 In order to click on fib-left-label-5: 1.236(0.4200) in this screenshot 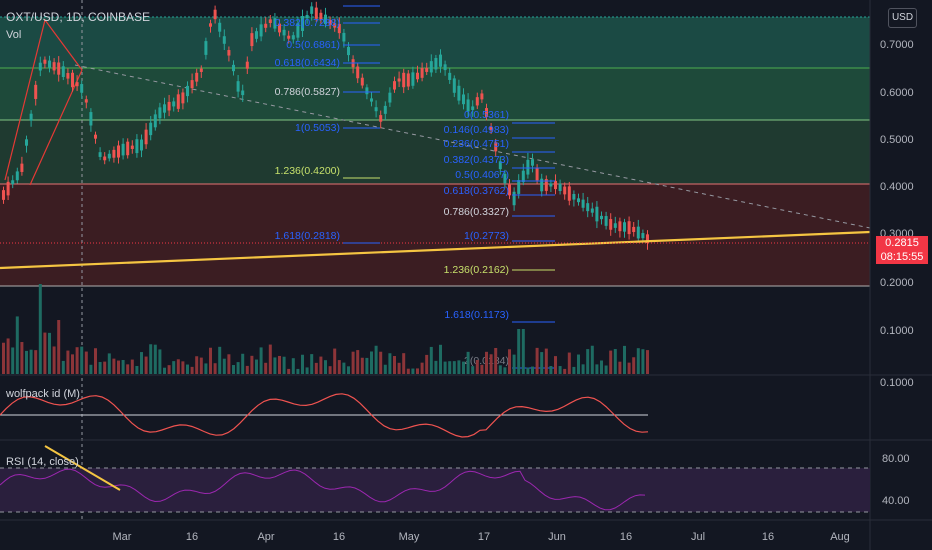, I will do `click(307, 171)`.